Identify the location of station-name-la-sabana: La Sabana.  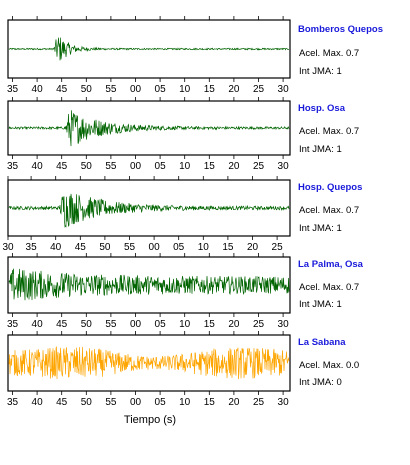
(322, 342).